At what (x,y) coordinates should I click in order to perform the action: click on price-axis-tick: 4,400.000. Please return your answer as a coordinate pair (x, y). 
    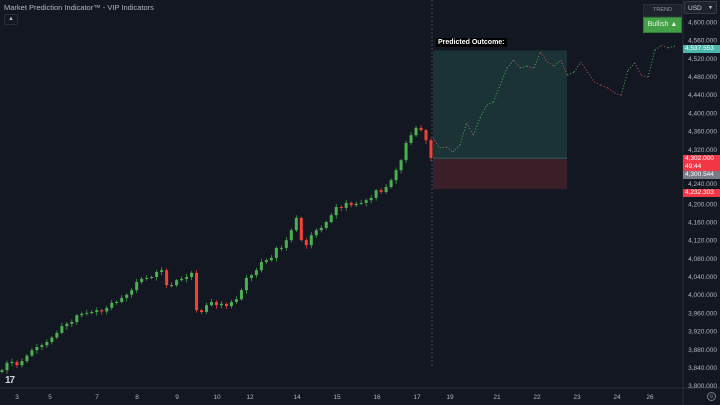
    Looking at the image, I should click on (702, 113).